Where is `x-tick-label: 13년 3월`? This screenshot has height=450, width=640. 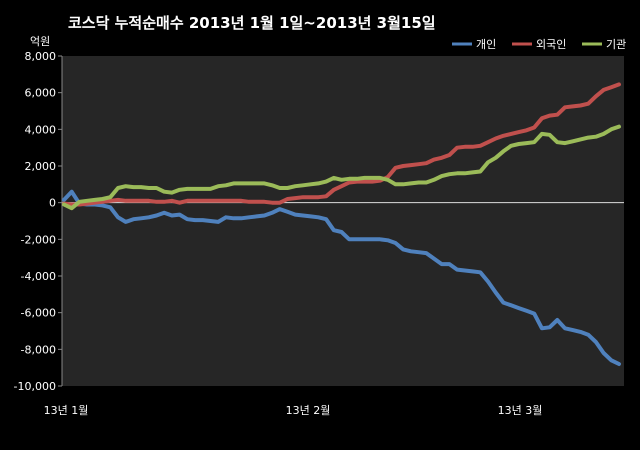
x-tick-label: 13년 3월 is located at coordinates (520, 410).